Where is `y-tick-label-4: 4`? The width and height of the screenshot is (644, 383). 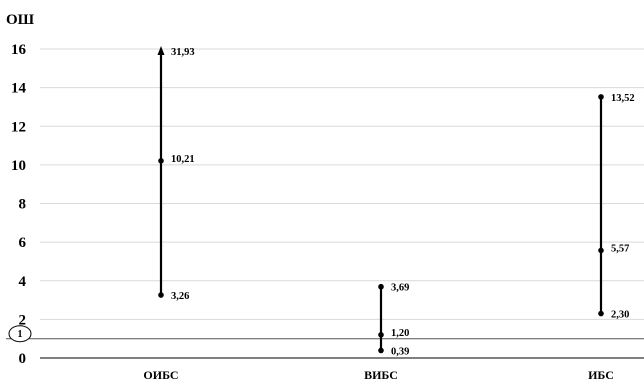
y-tick-label-4: 4 is located at coordinates (23, 282).